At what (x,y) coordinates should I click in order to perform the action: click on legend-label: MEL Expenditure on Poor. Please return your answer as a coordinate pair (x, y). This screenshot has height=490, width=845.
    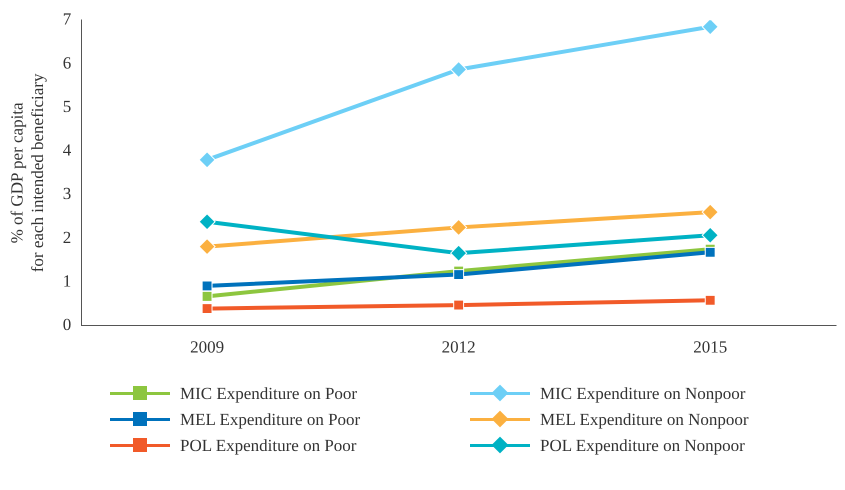
    Looking at the image, I should click on (270, 420).